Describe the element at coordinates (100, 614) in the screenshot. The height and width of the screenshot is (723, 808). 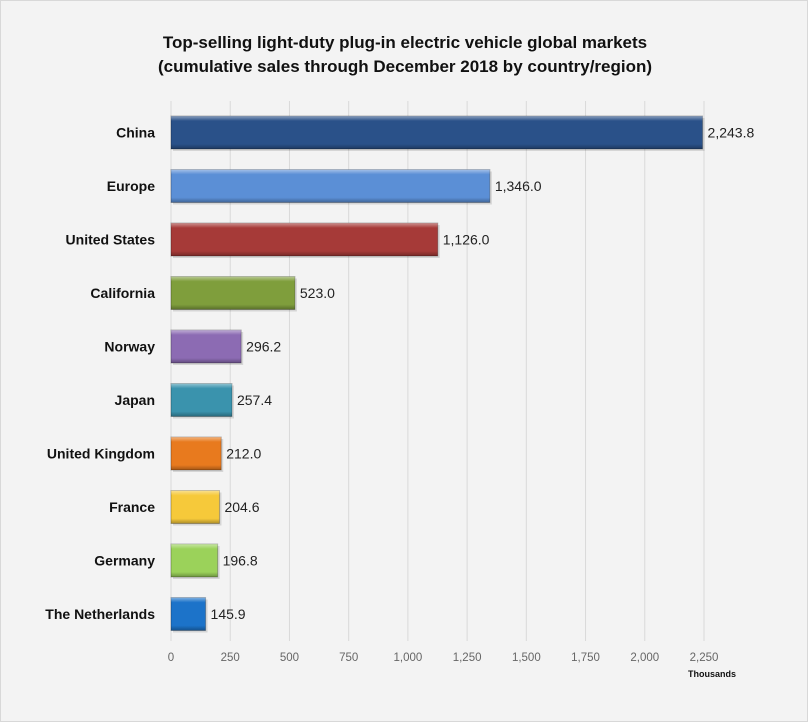
I see `category-label: The Netherlands` at that location.